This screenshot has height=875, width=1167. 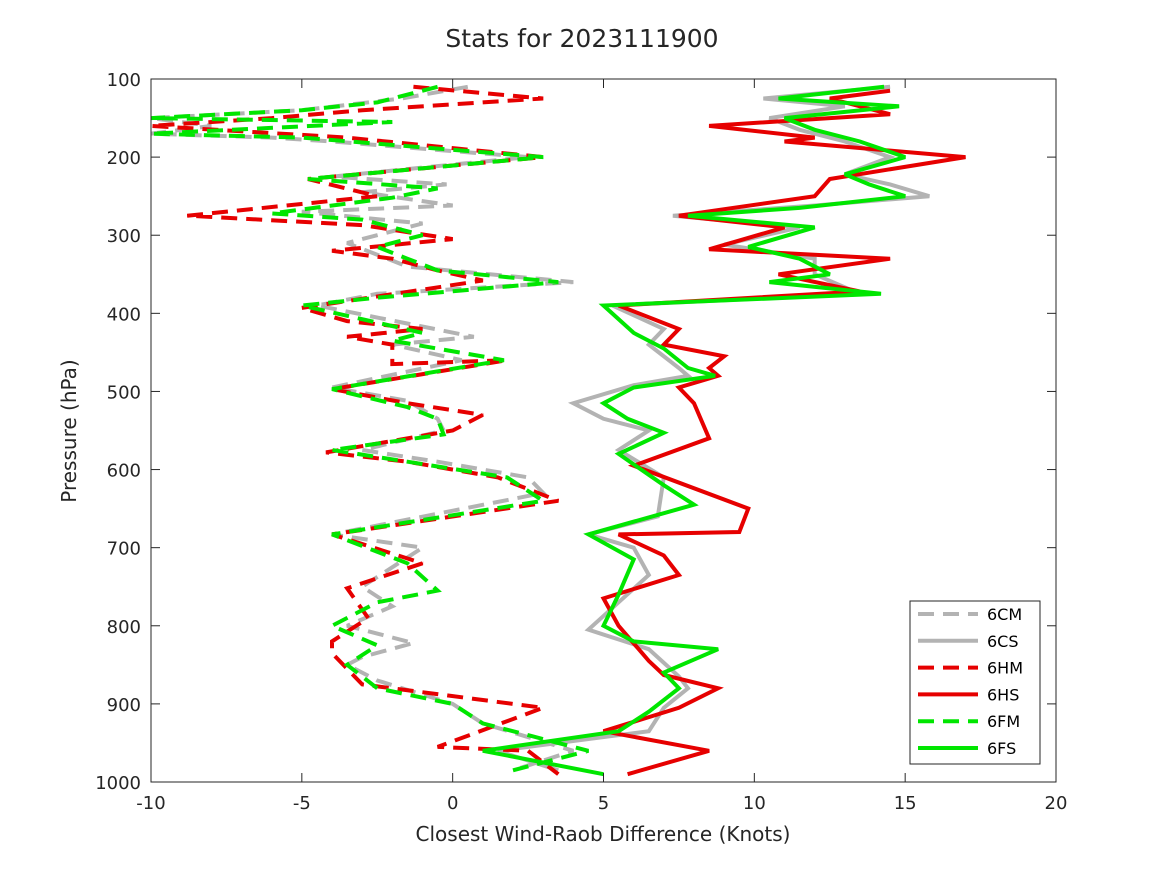 I want to click on x-tick-label: -5, so click(x=302, y=803).